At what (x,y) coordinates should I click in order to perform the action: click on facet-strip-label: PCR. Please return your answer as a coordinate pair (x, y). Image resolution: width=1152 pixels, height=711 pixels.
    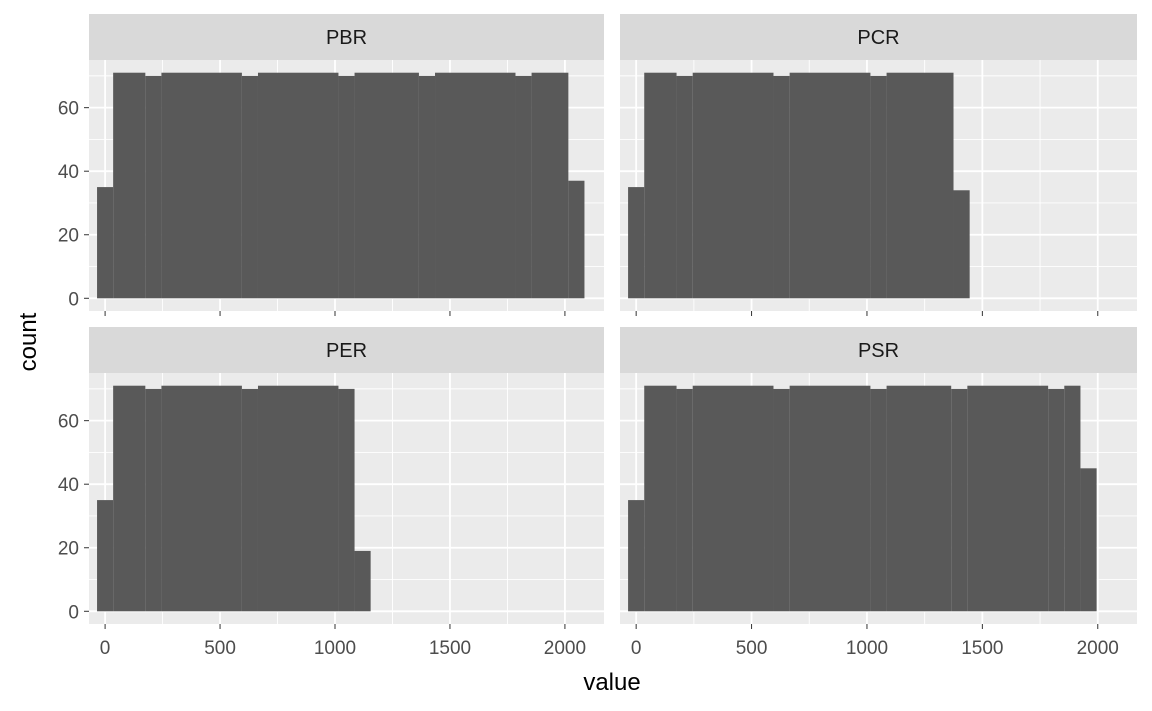
    Looking at the image, I should click on (878, 38).